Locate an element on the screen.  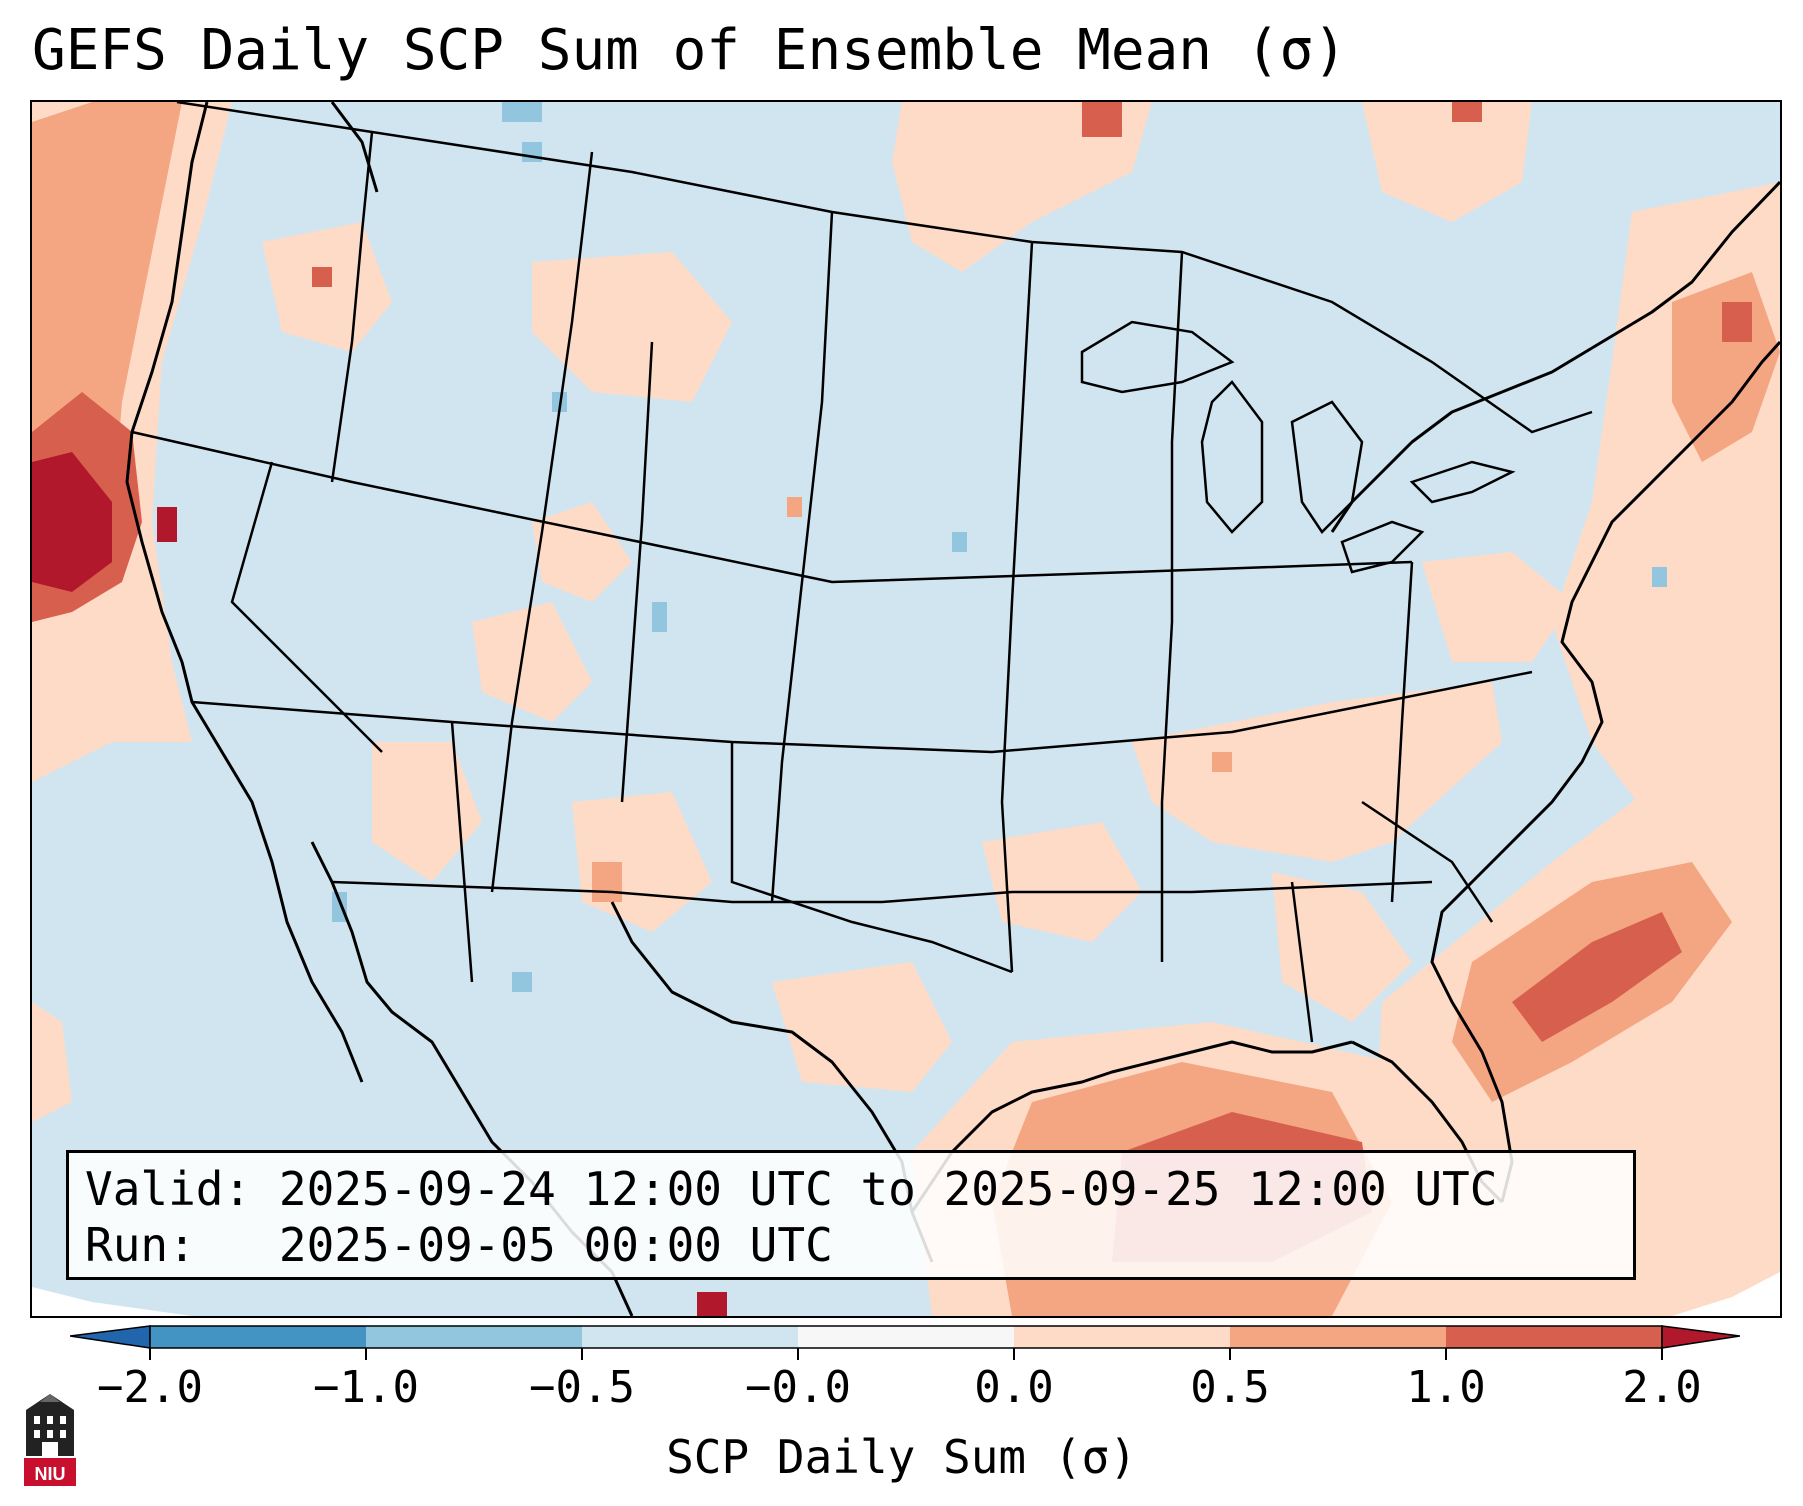
pacific-anomaly-south is located at coordinates (52, 1062).